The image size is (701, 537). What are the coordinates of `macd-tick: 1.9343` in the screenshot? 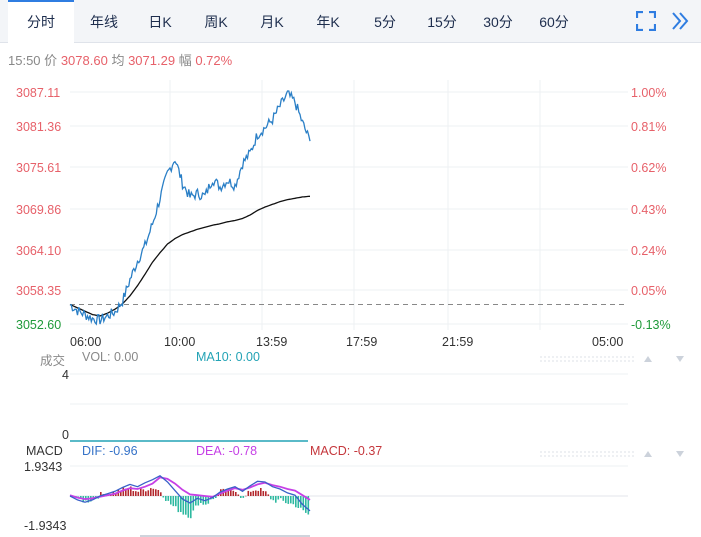 It's located at (43, 467).